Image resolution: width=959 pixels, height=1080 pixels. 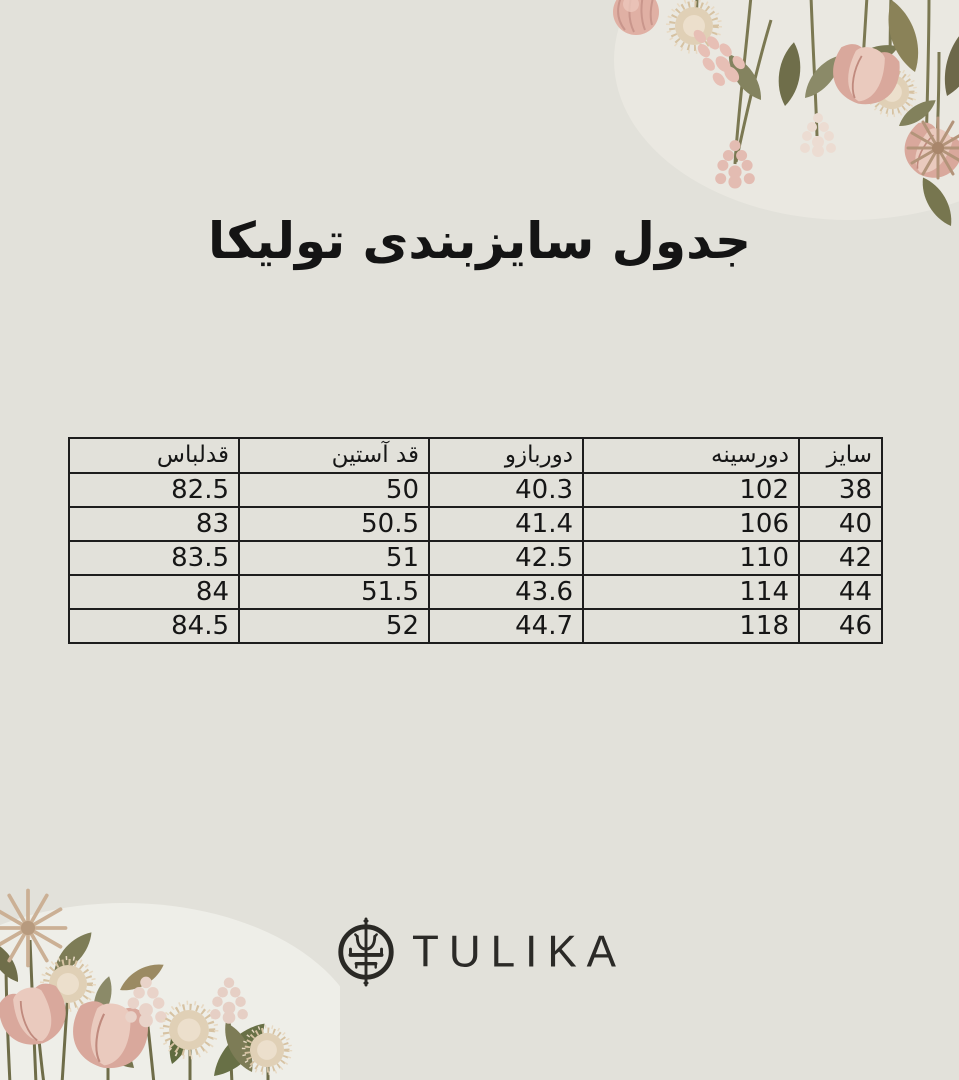 I want to click on page-title: جدول سایزبندی تولیکا, so click(x=479, y=240).